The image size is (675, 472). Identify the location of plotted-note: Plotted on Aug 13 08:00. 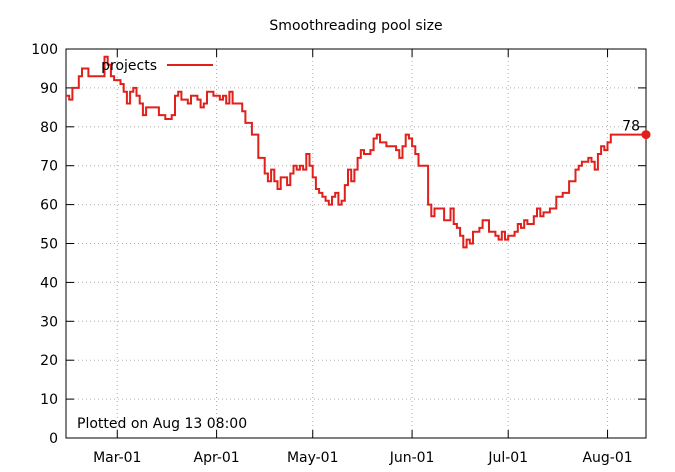
(162, 424).